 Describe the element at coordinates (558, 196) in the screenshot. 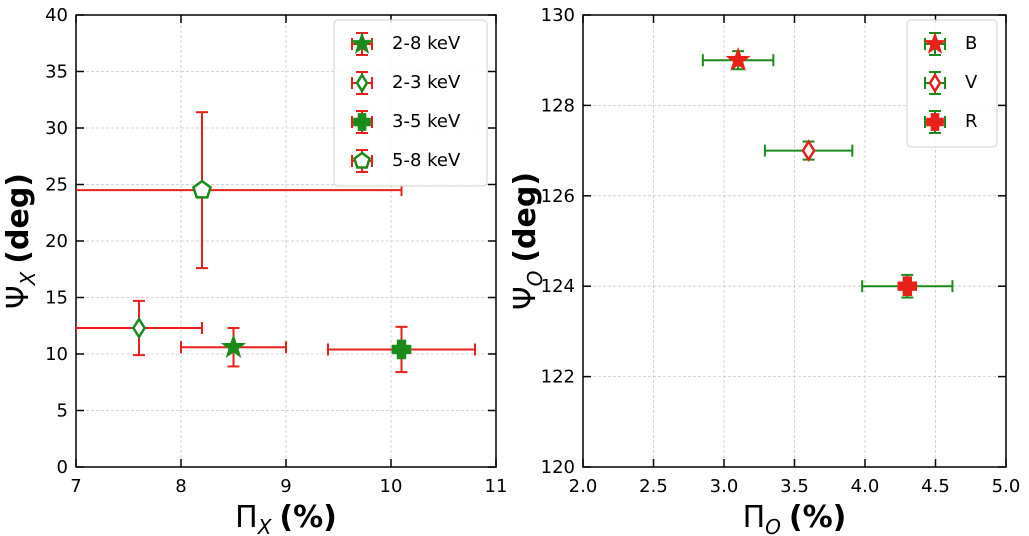

I see `y-tick-label: 126` at that location.